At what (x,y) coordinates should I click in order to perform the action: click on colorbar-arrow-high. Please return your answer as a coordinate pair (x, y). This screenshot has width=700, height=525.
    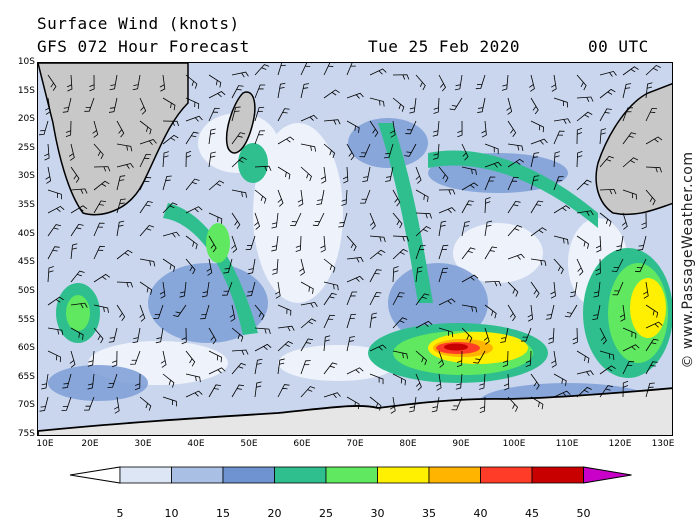
    Looking at the image, I should click on (607, 475).